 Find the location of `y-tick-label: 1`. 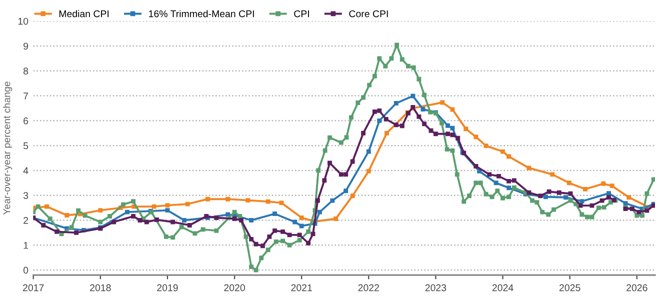

y-tick-label: 1 is located at coordinates (26, 245).